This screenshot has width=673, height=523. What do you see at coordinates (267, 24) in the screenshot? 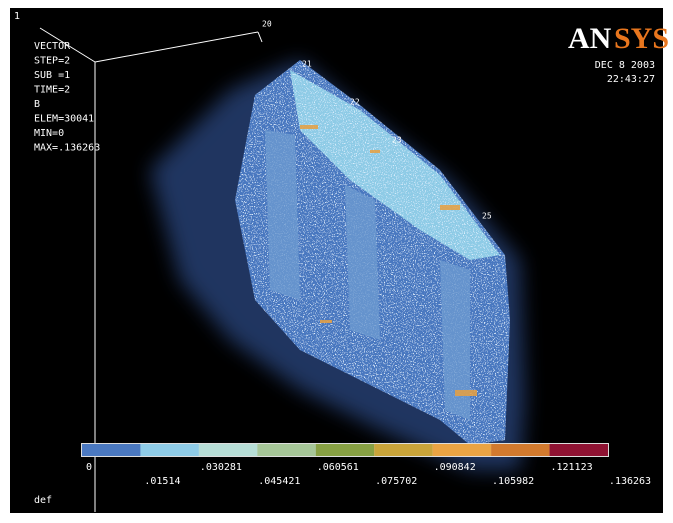
I see `node-label: 20` at bounding box center [267, 24].